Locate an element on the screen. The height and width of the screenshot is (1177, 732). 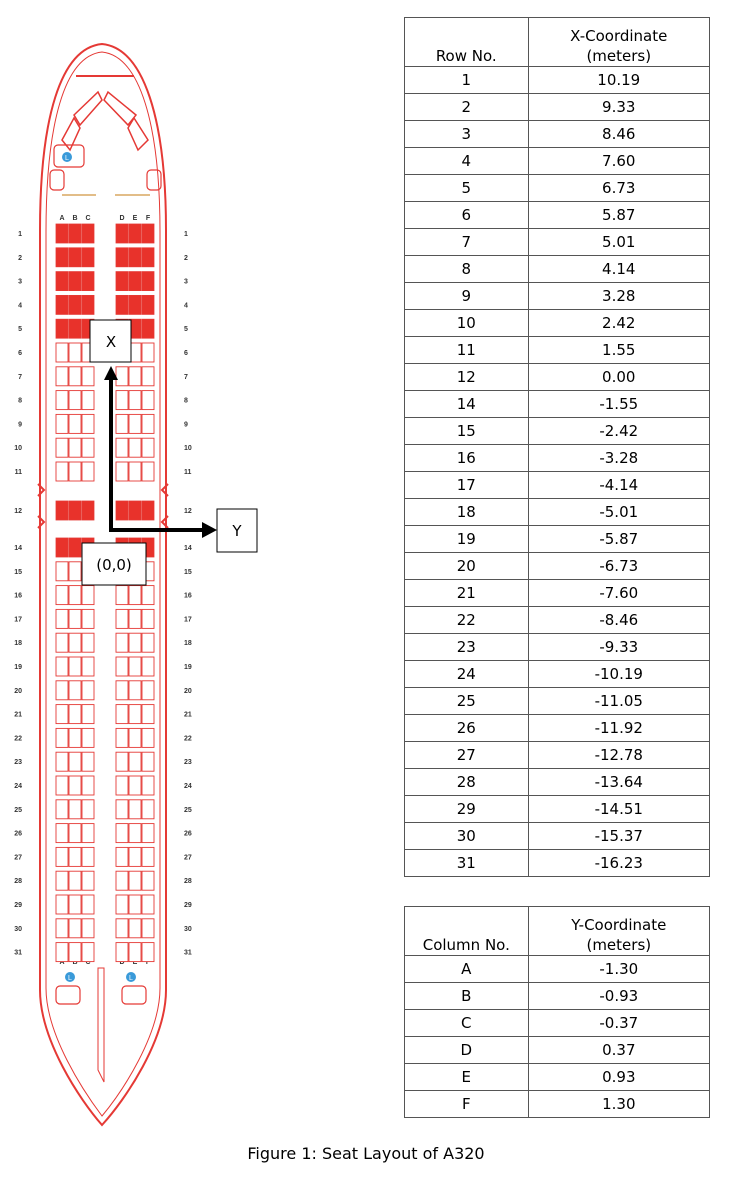
label-cell: 17 is located at coordinates (466, 485).